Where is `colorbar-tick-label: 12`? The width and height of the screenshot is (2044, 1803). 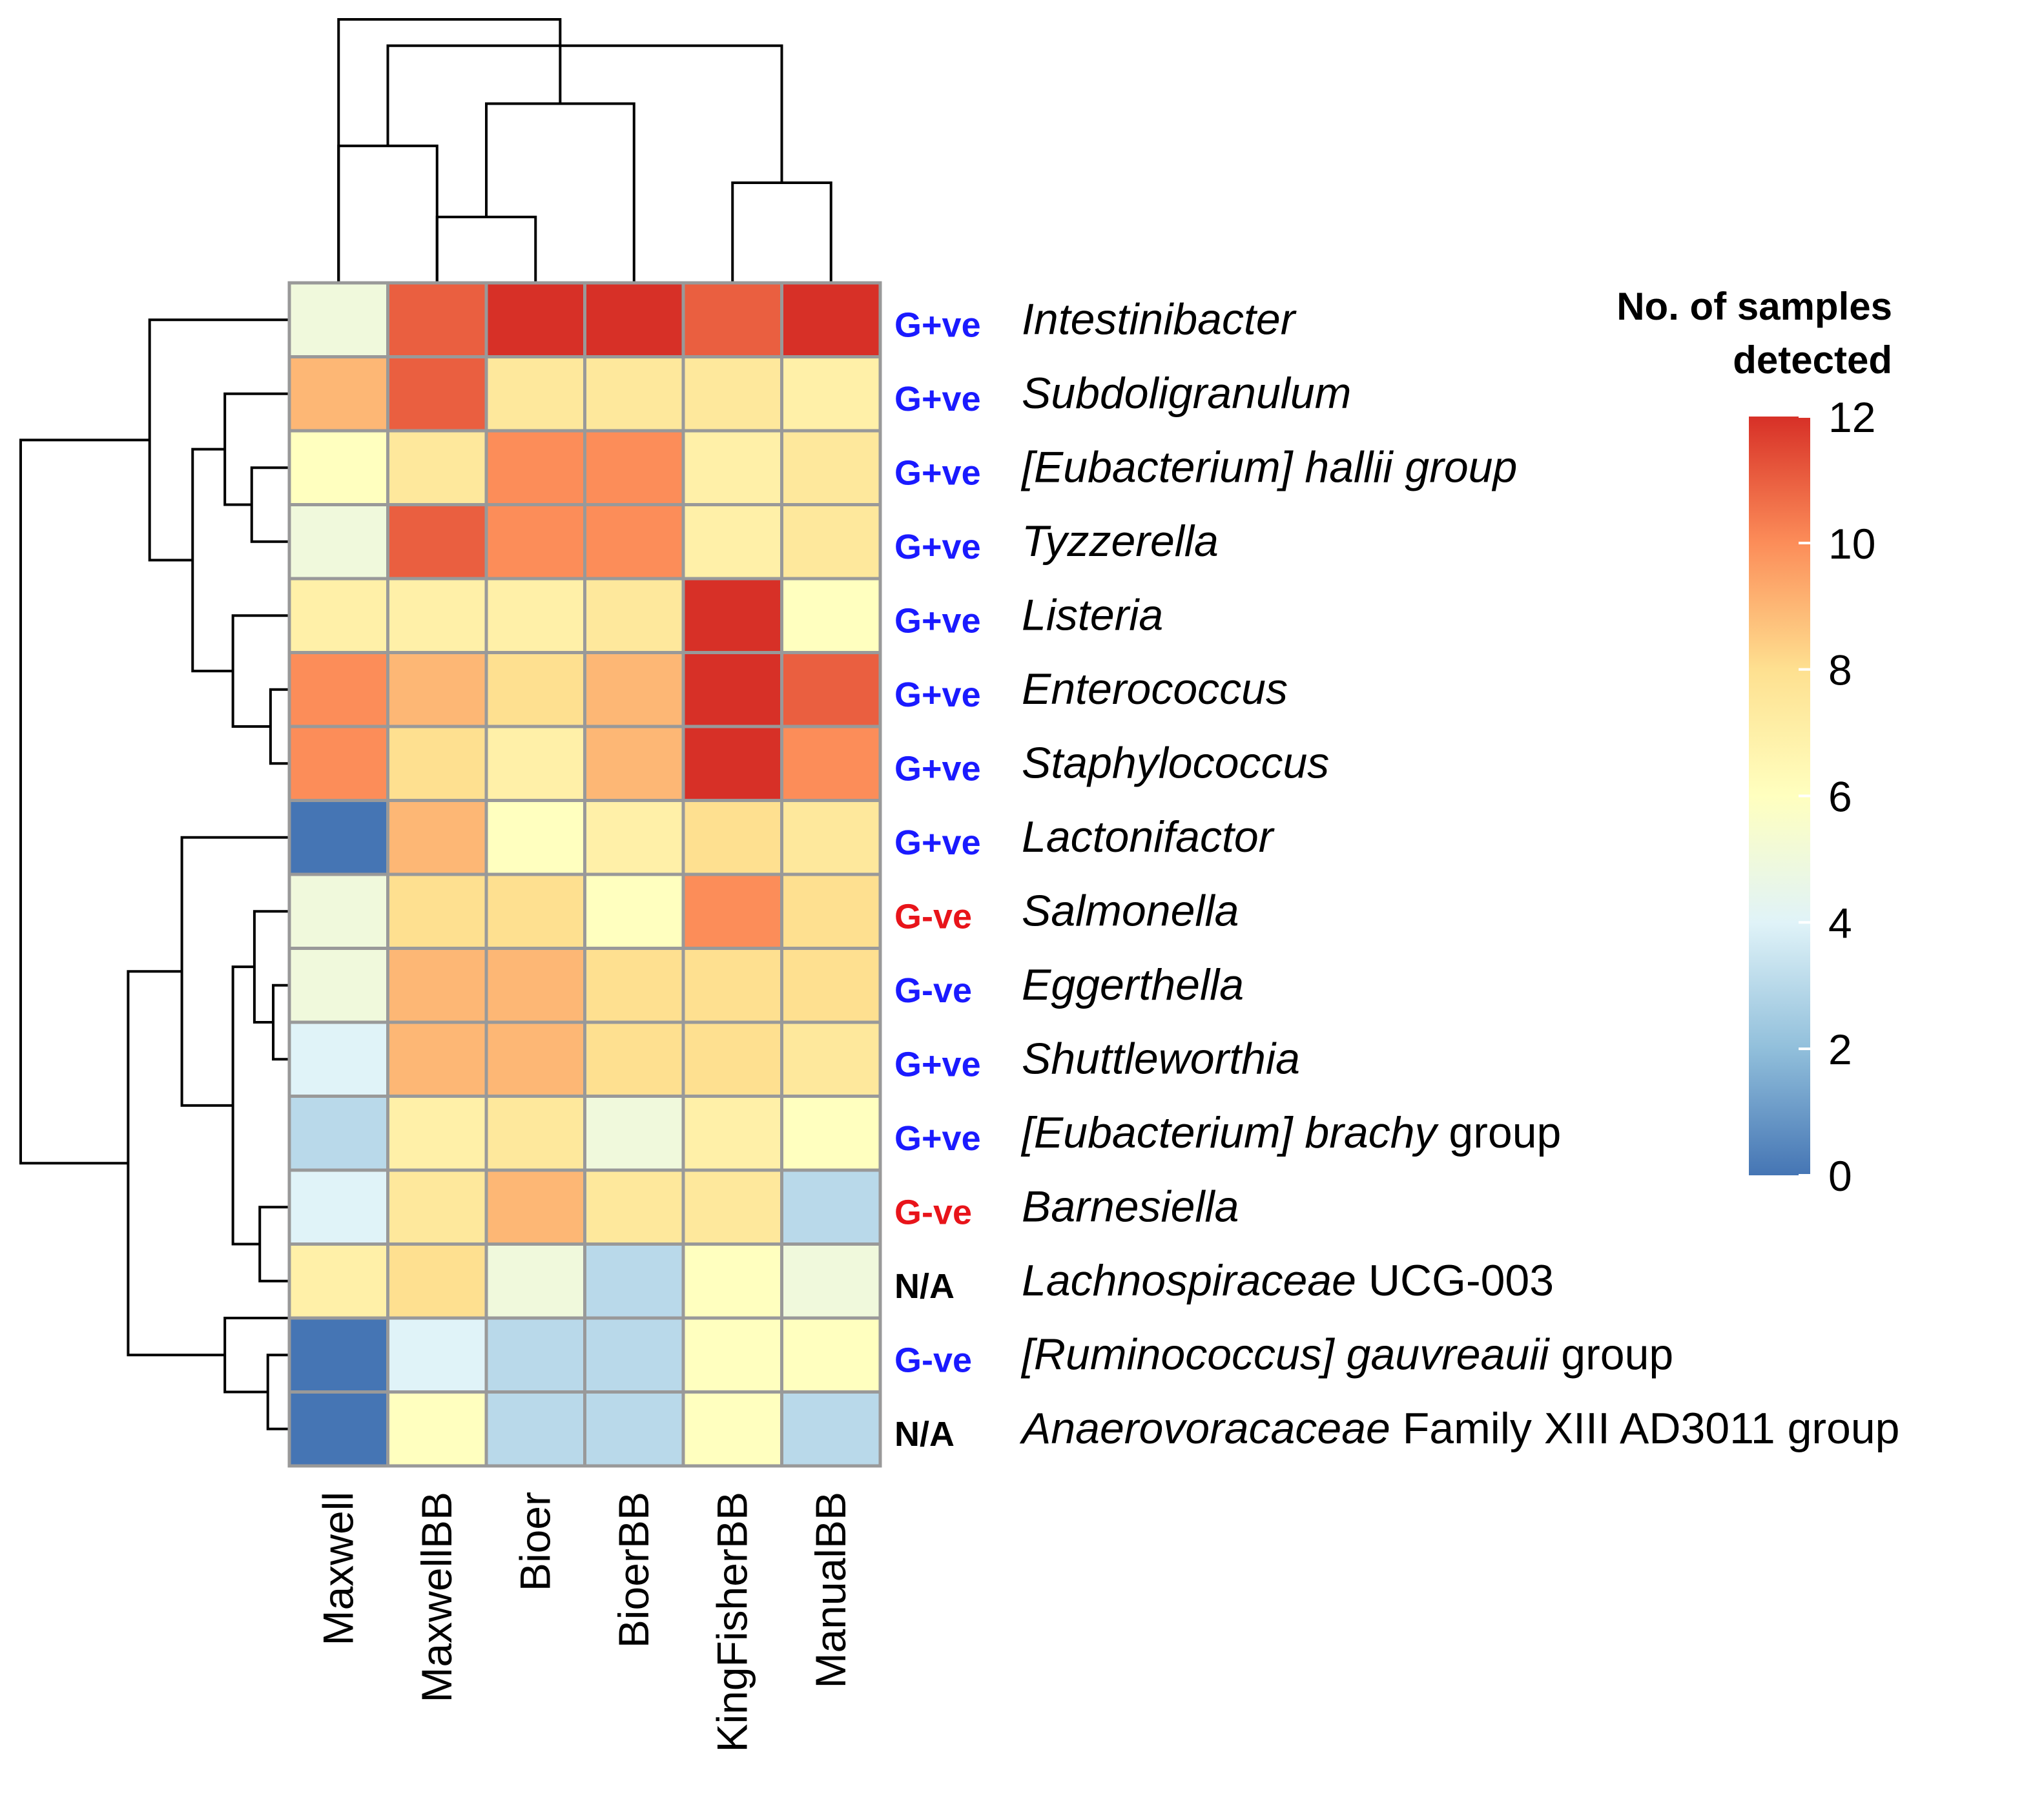 colorbar-tick-label: 12 is located at coordinates (1851, 417).